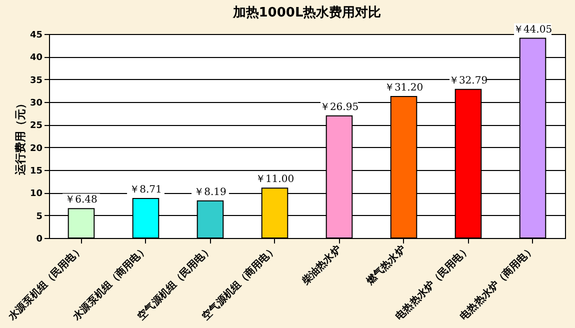  I want to click on y-tick-label: 30, so click(36, 103).